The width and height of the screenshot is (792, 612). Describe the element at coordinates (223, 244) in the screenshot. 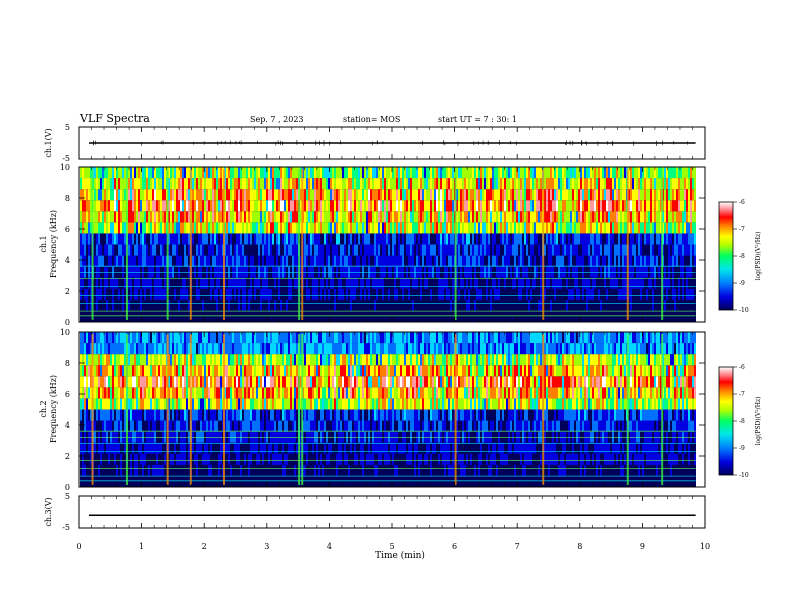

I see `spectrogram-burst` at that location.